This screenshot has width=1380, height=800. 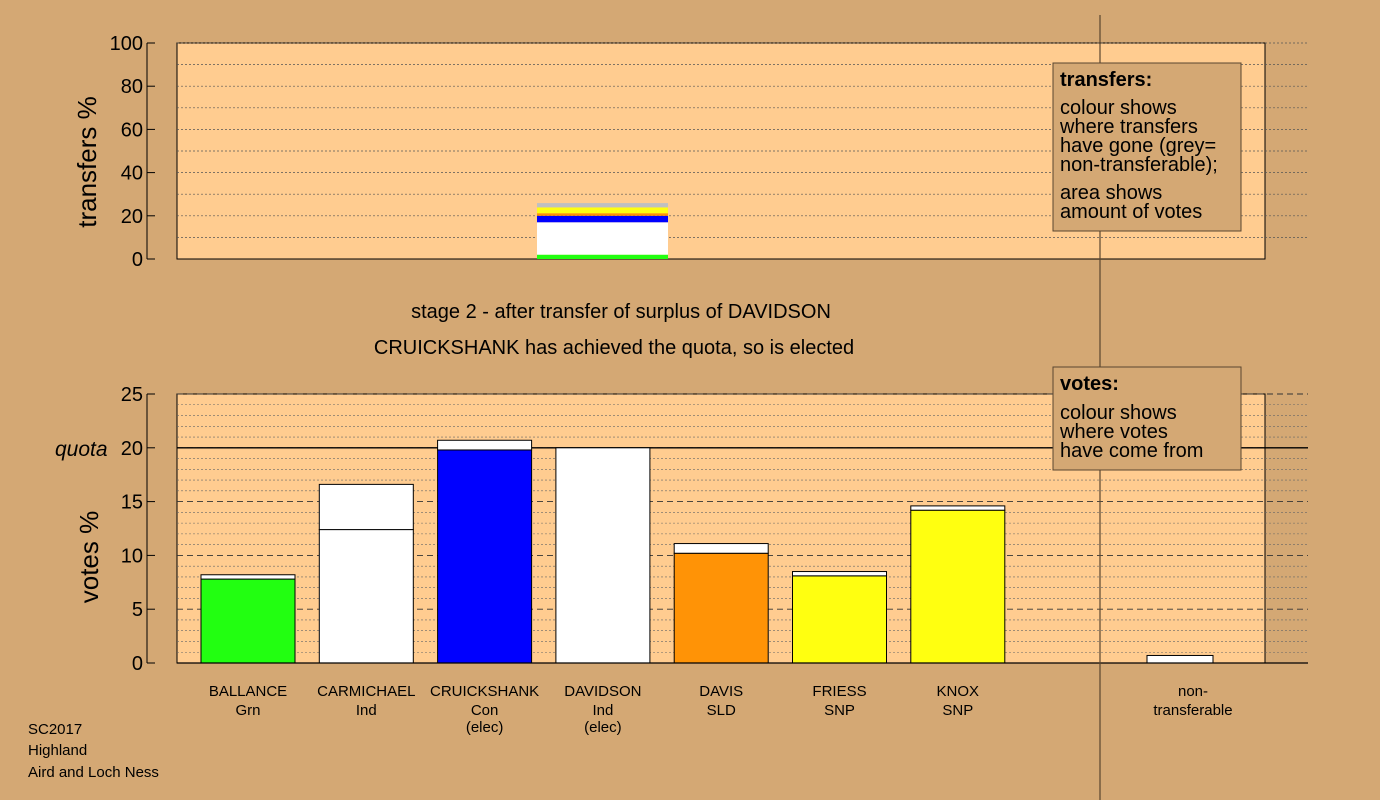 I want to click on transfers-box-title: transfers:, so click(x=1106, y=80).